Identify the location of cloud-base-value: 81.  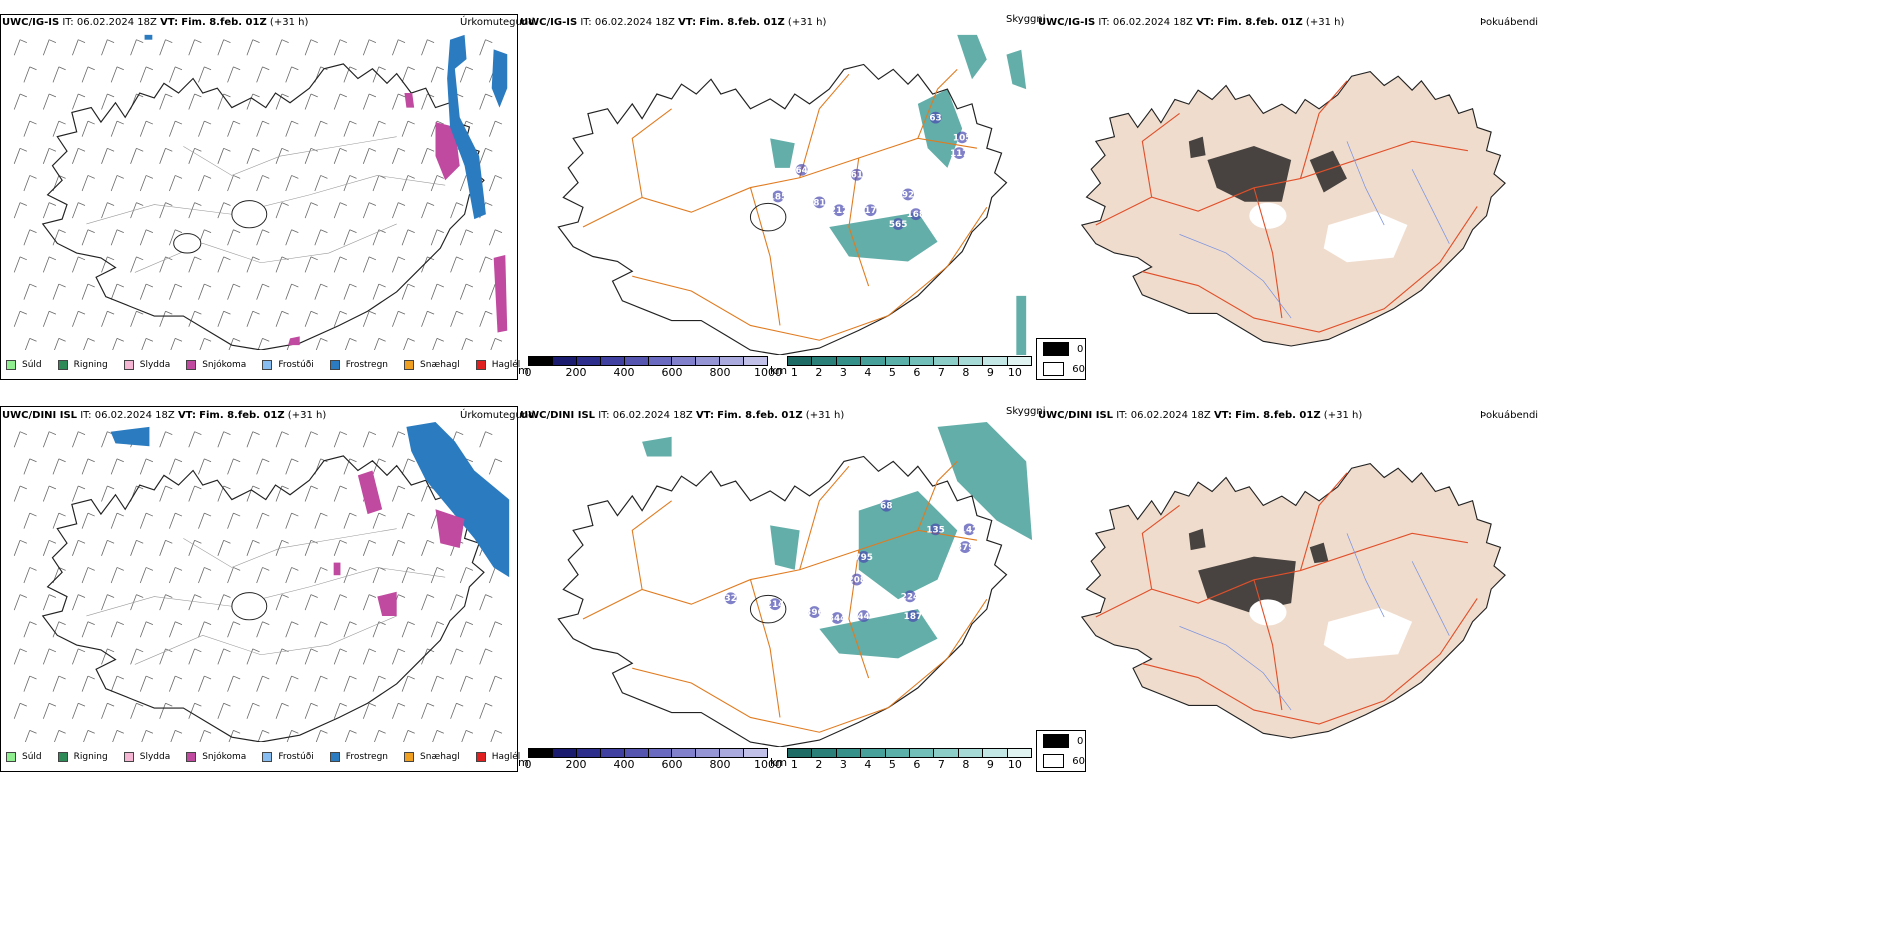
(819, 203).